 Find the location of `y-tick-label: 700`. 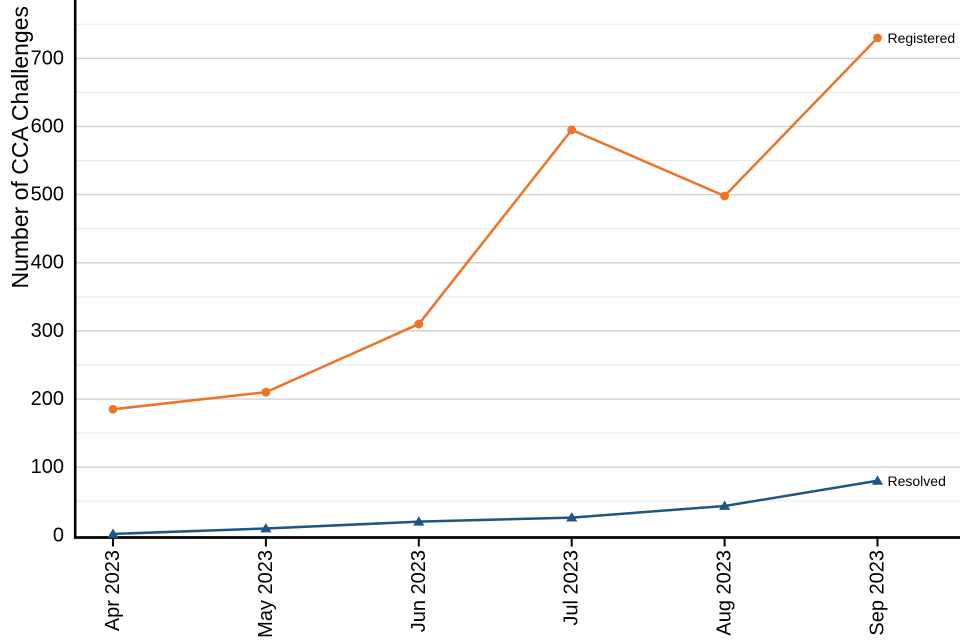

y-tick-label: 700 is located at coordinates (47, 58).